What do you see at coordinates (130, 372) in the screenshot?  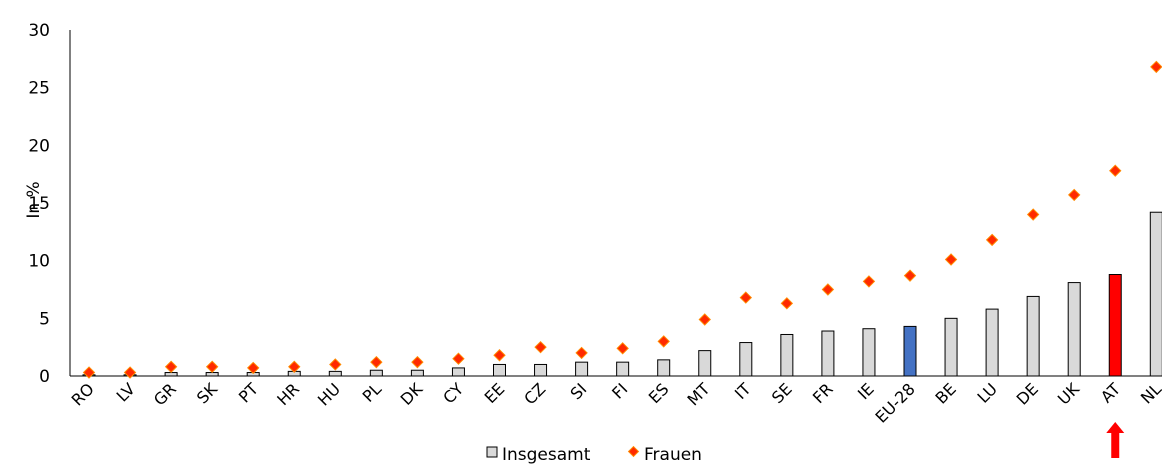 I see `marker-lv` at bounding box center [130, 372].